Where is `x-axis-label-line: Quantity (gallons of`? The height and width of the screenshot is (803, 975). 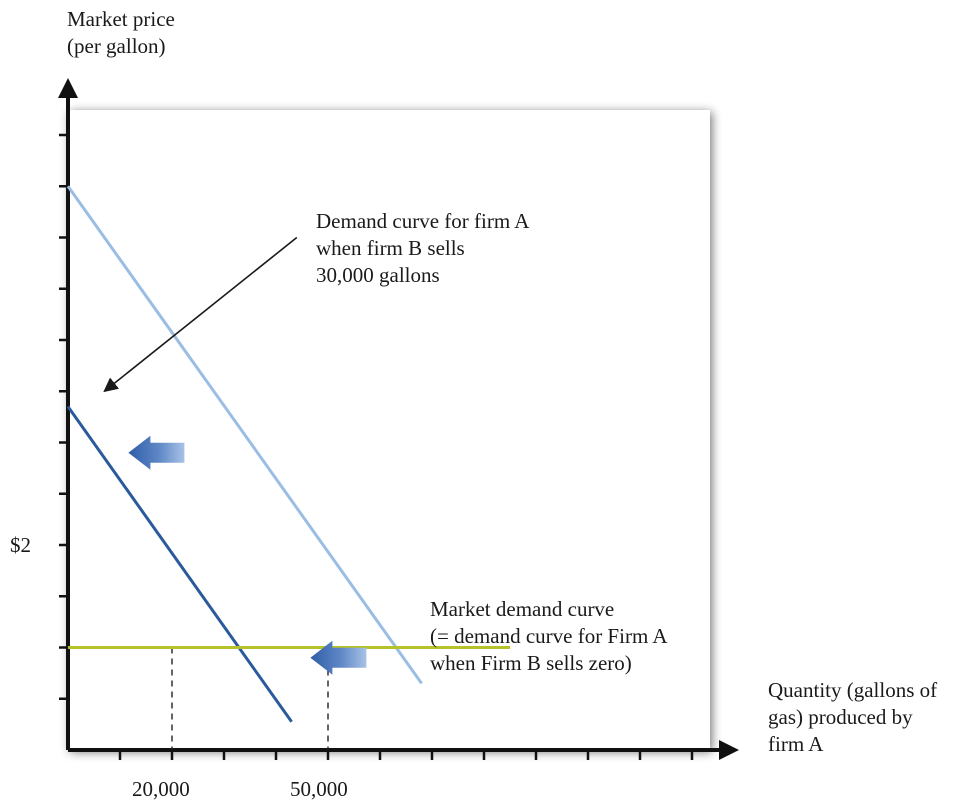 x-axis-label-line: Quantity (gallons of is located at coordinates (853, 690).